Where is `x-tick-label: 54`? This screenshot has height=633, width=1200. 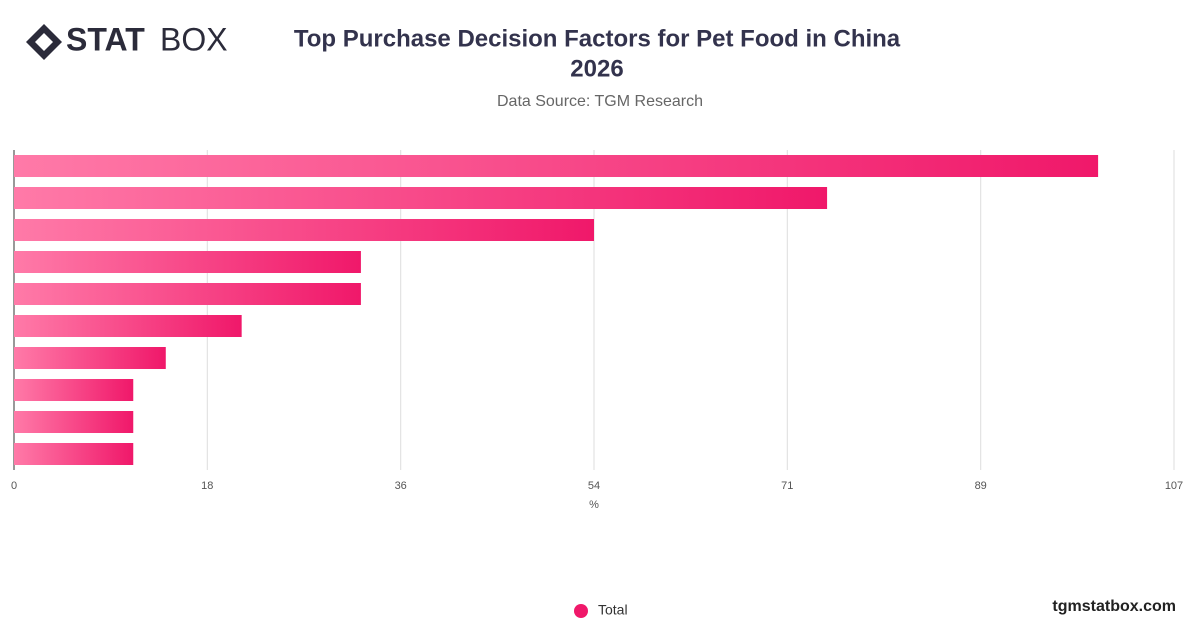 x-tick-label: 54 is located at coordinates (594, 486).